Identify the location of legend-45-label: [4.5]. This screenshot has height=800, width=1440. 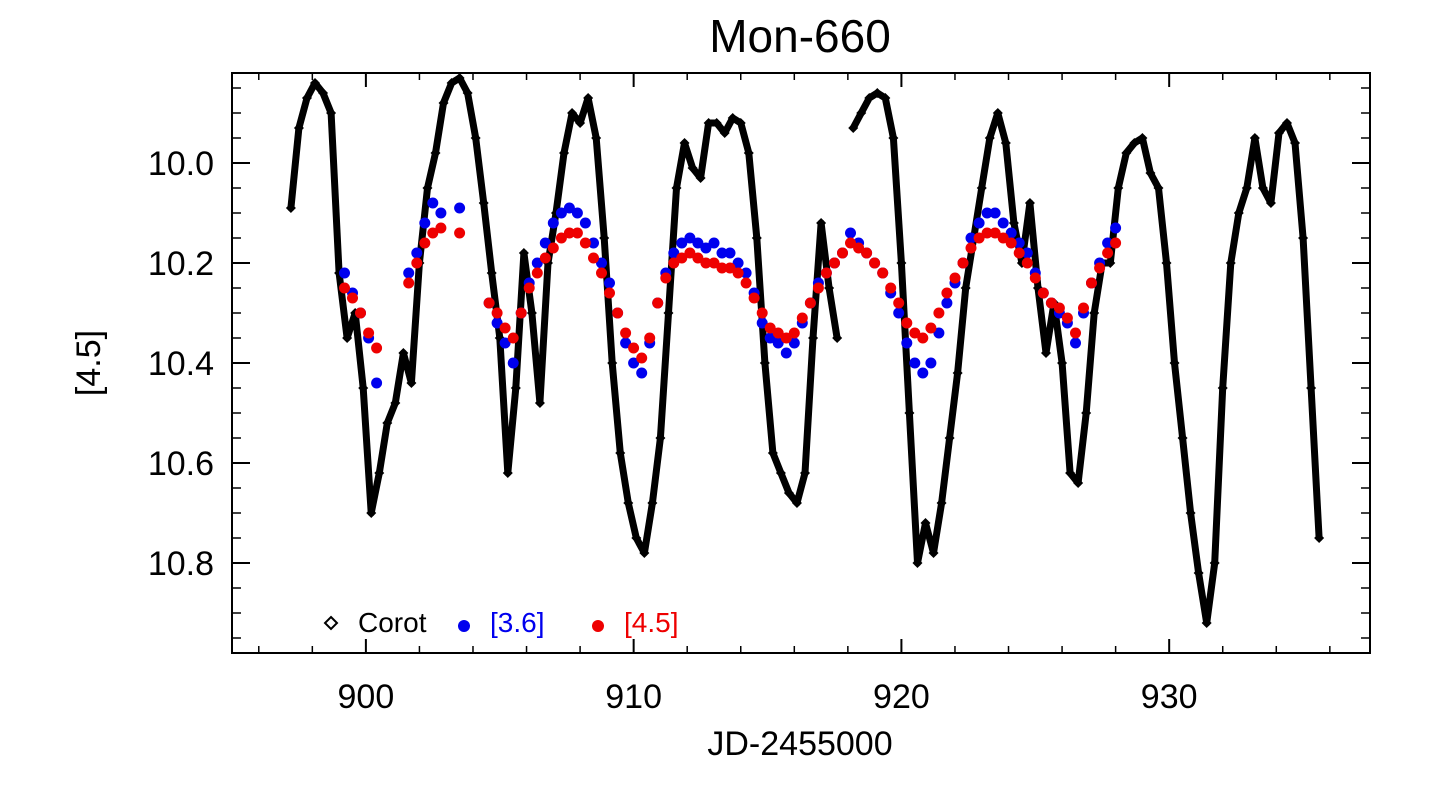
(651, 622).